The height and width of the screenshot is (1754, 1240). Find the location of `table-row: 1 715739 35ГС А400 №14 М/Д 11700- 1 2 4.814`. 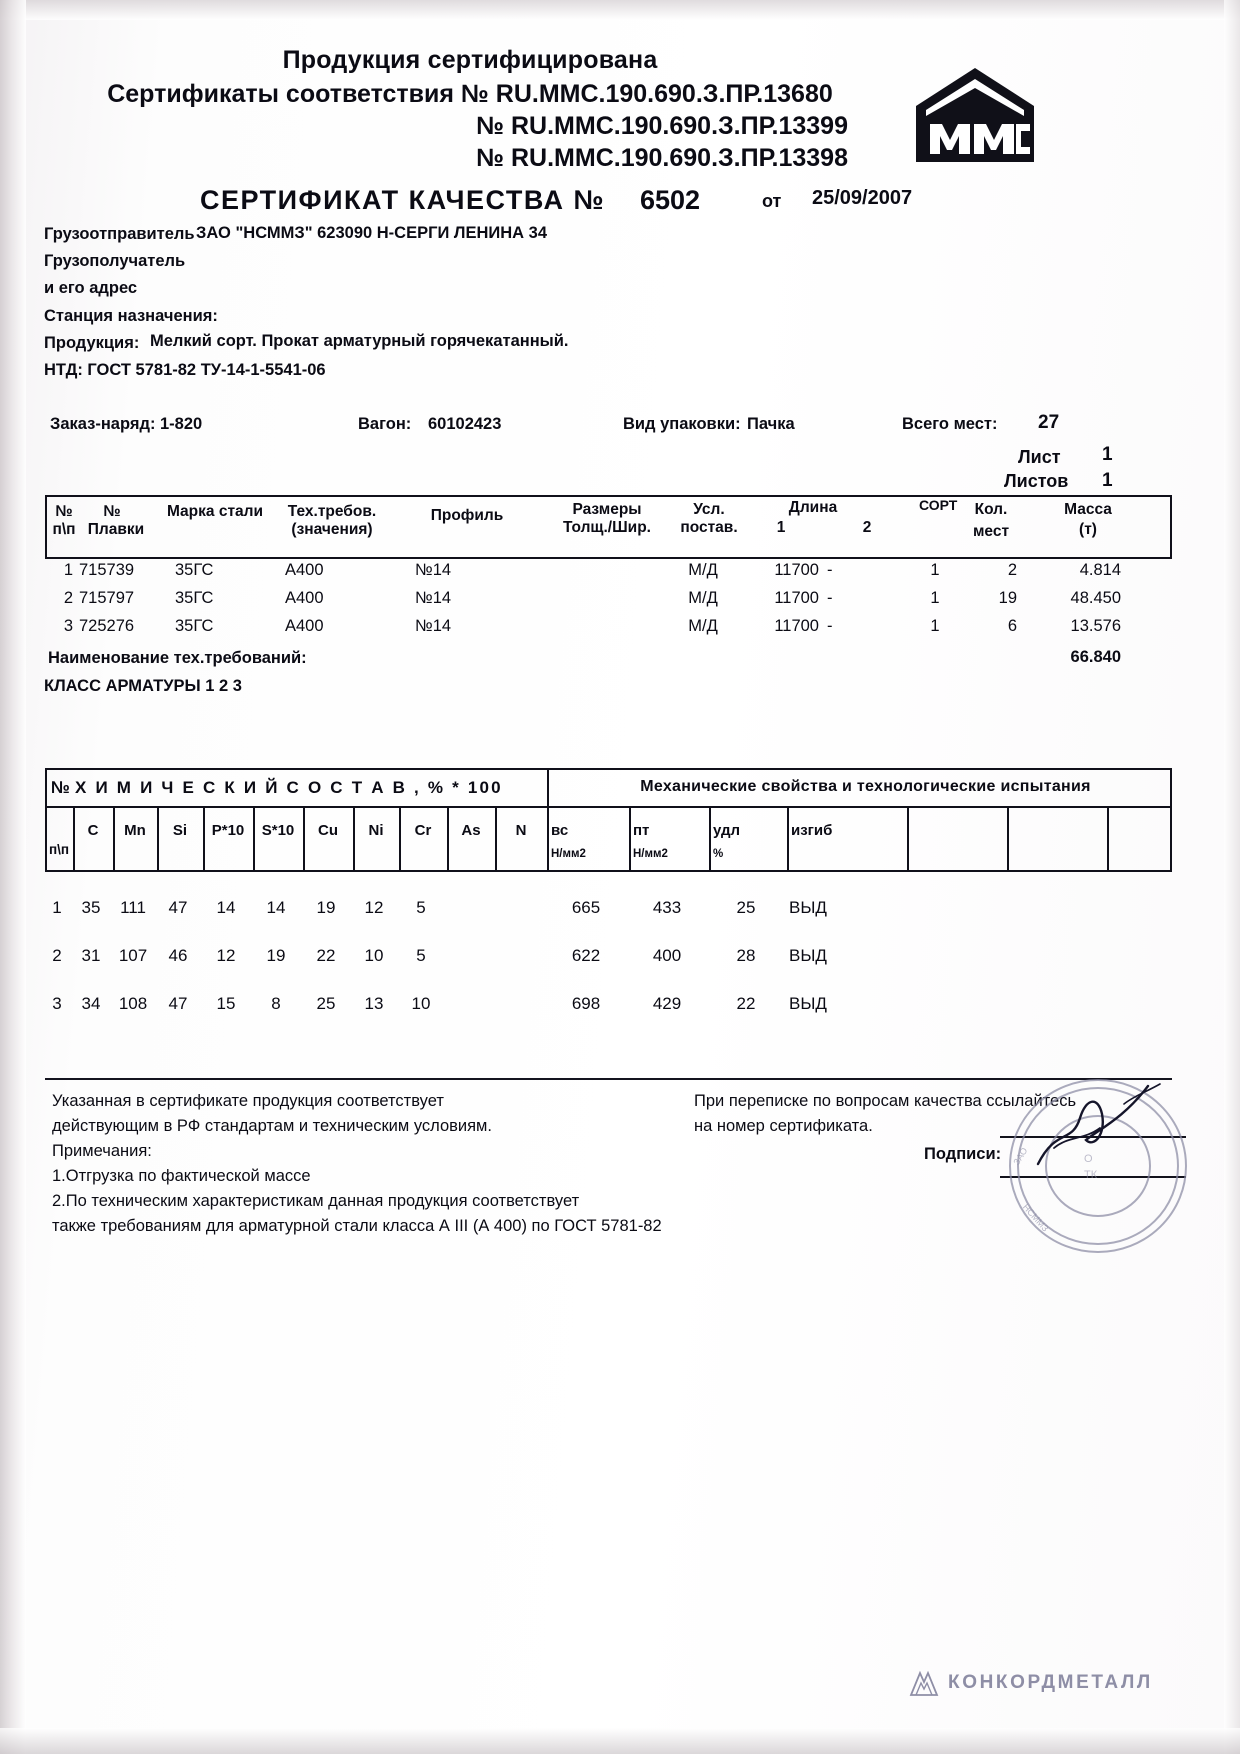

table-row: 1 715739 35ГС А400 №14 М/Д 11700- 1 2 4.814 is located at coordinates (608, 575).